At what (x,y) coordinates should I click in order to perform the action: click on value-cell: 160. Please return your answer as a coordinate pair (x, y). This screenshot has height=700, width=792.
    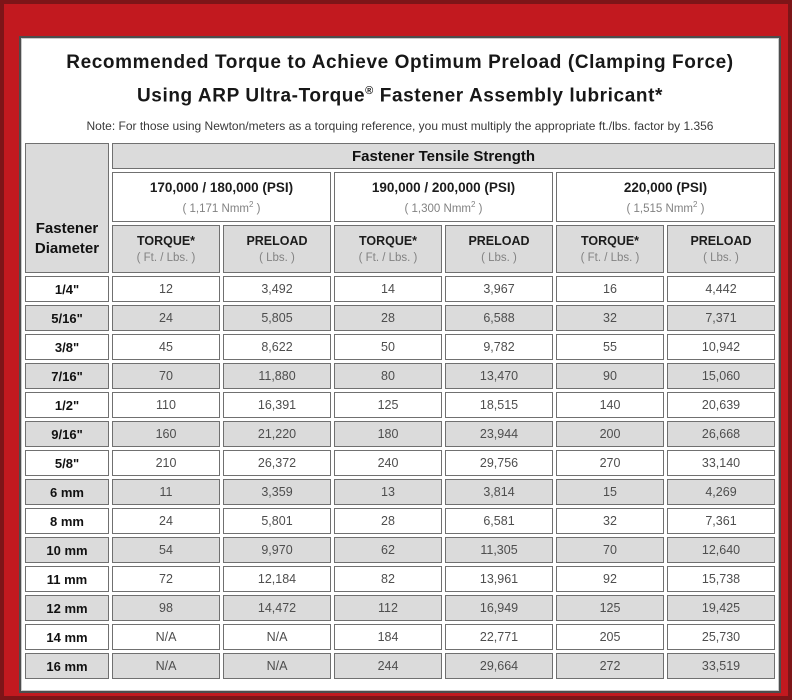
    Looking at the image, I should click on (166, 434).